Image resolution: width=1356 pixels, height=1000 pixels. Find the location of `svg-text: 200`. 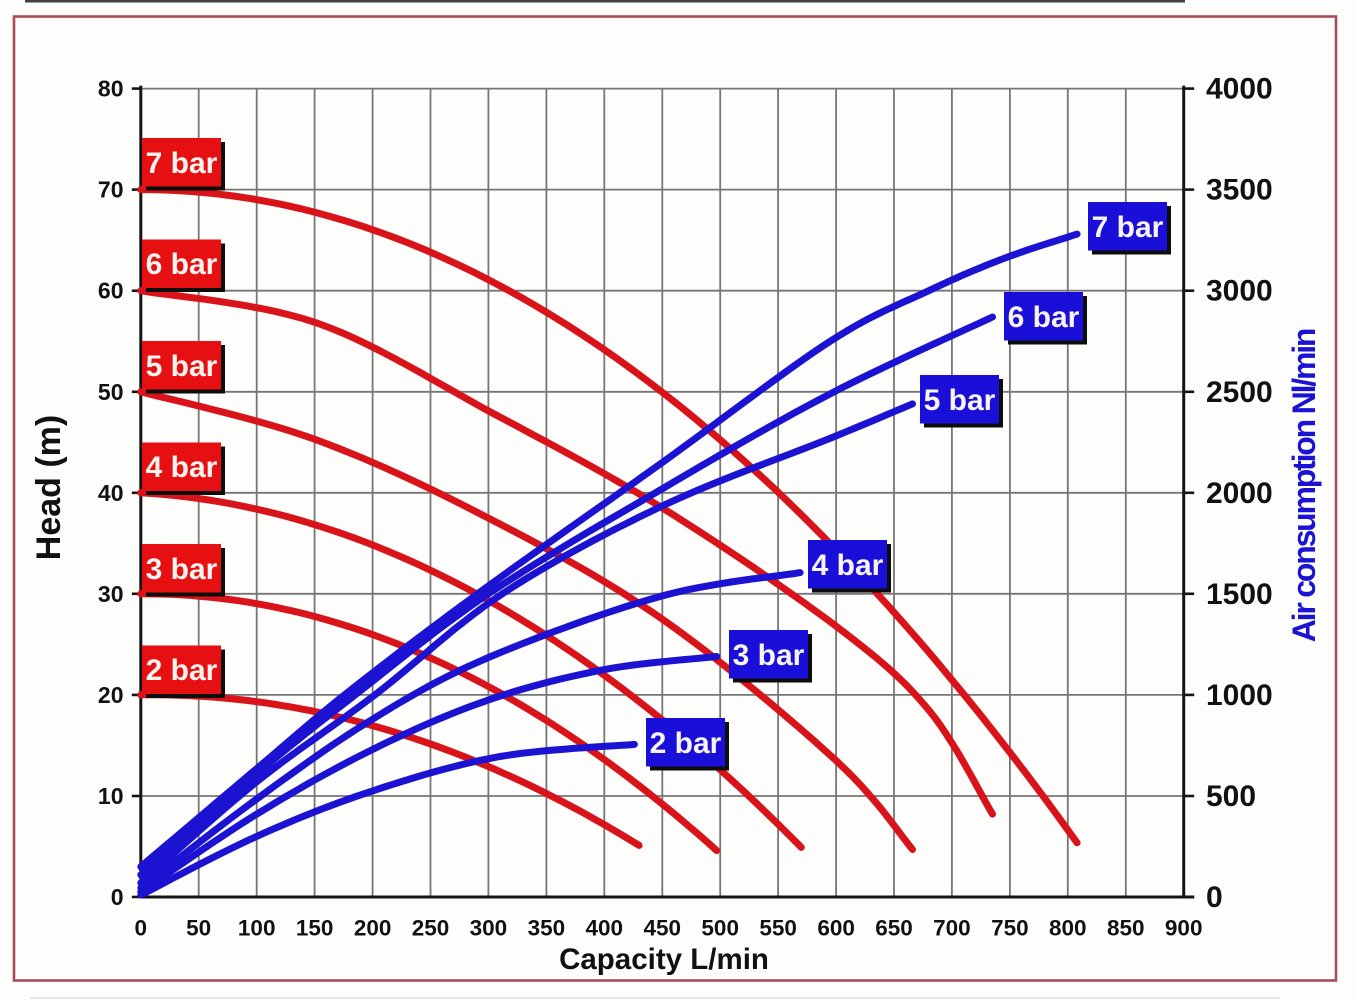

svg-text: 200 is located at coordinates (373, 928).